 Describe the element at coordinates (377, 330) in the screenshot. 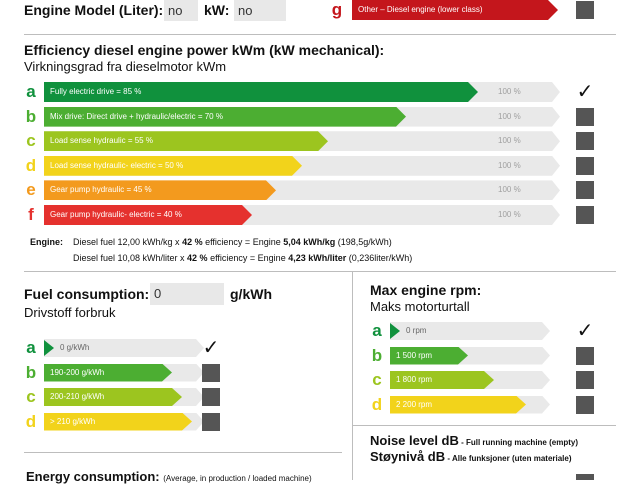

I see `rpm-letter-a: a` at that location.